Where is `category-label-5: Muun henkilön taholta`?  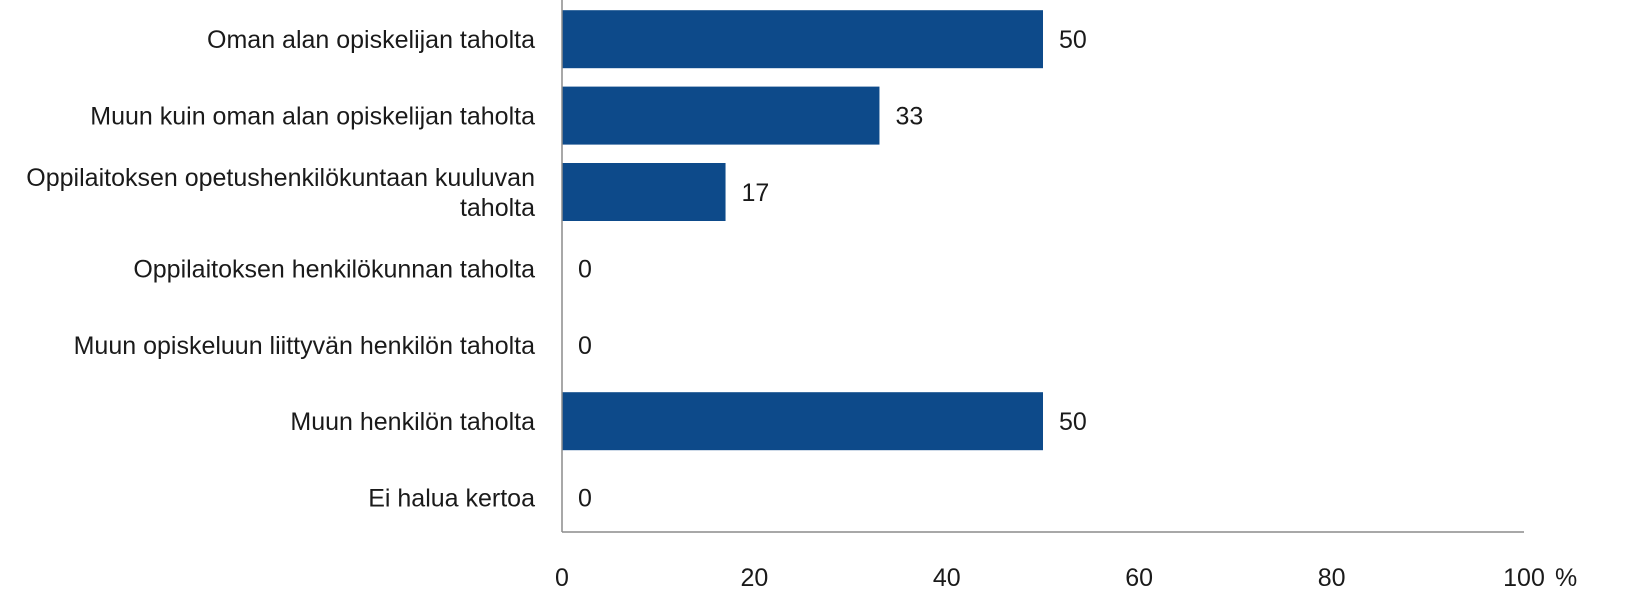
category-label-5: Muun henkilön taholta is located at coordinates (412, 422).